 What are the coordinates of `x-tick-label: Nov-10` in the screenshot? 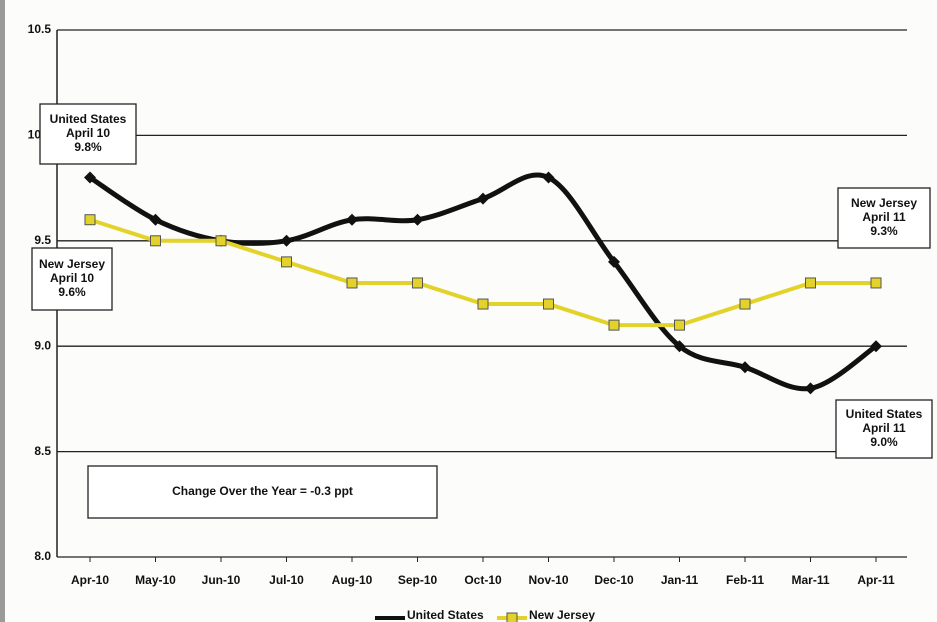 It's located at (548, 580).